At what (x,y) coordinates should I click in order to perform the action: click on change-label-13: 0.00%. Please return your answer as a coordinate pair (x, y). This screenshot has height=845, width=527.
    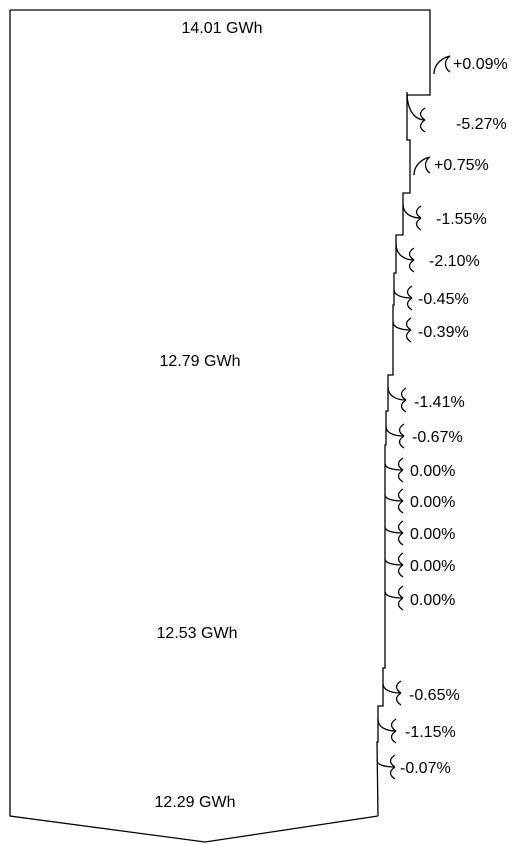
    Looking at the image, I should click on (432, 566).